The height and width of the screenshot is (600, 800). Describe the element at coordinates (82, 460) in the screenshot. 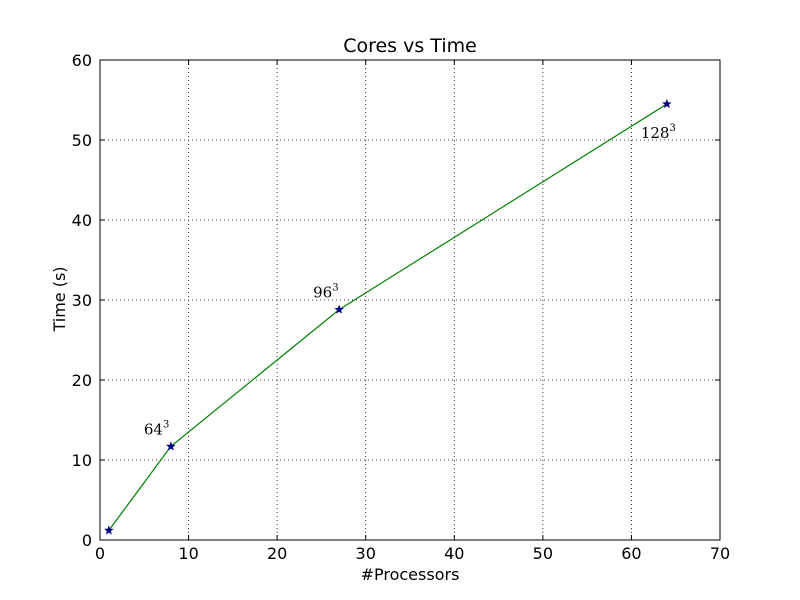

I see `y-tick-label: 10` at that location.